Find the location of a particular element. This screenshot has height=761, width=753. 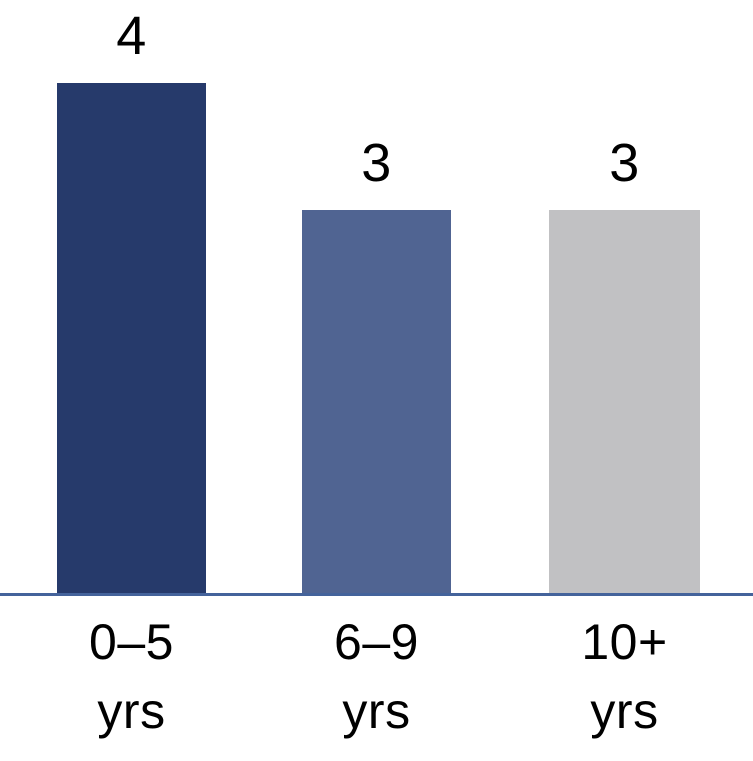

bar-6-9-yrs is located at coordinates (376, 401).